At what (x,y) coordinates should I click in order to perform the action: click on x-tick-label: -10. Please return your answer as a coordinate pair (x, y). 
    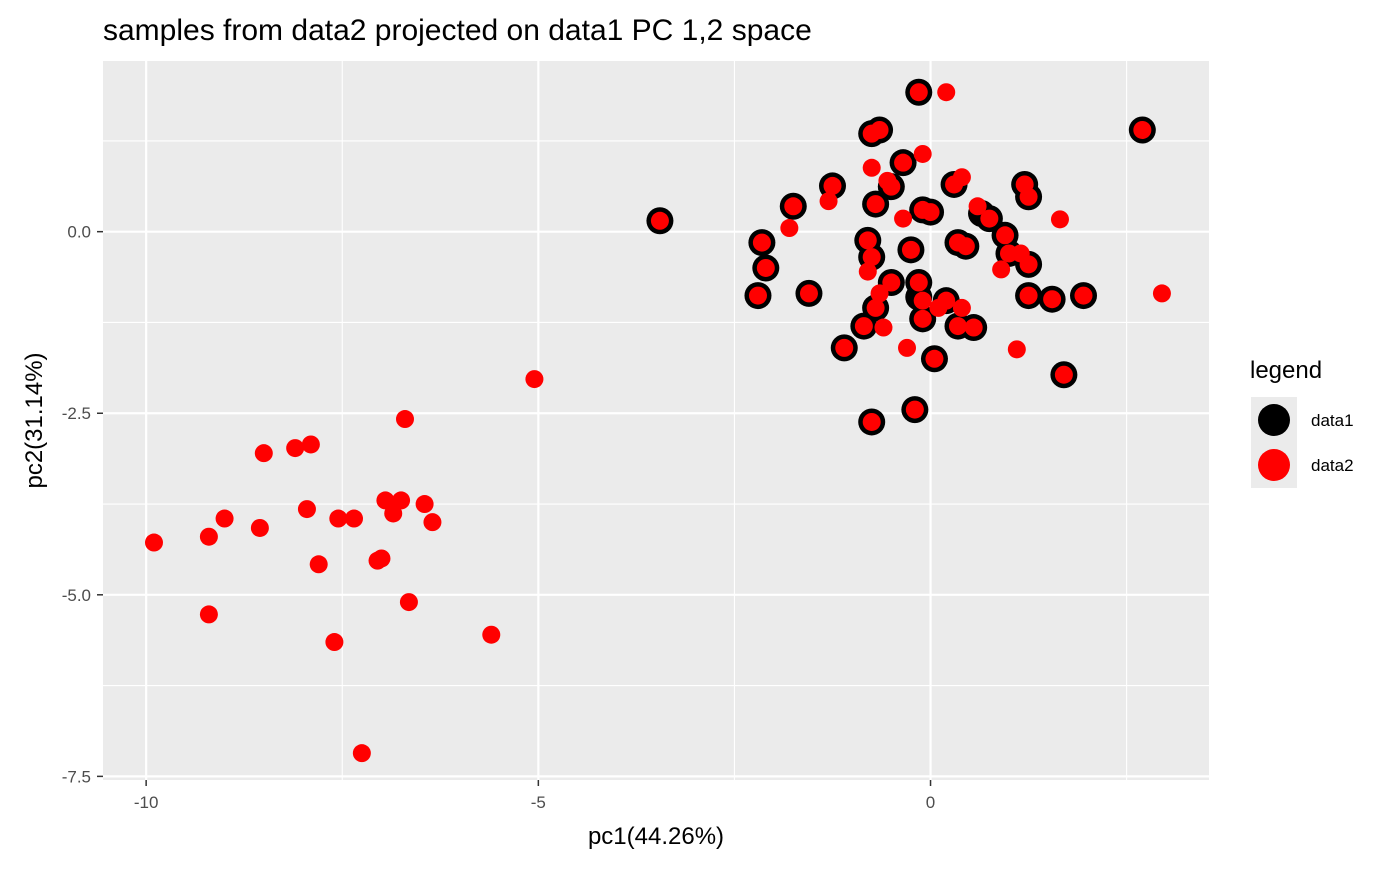
    Looking at the image, I should click on (146, 802).